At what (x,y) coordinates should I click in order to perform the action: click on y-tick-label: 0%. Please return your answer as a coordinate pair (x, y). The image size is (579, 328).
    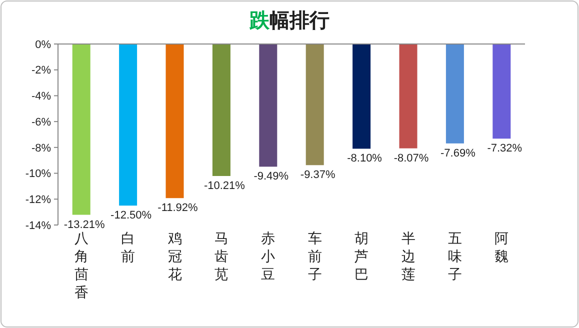
    Looking at the image, I should click on (43, 44).